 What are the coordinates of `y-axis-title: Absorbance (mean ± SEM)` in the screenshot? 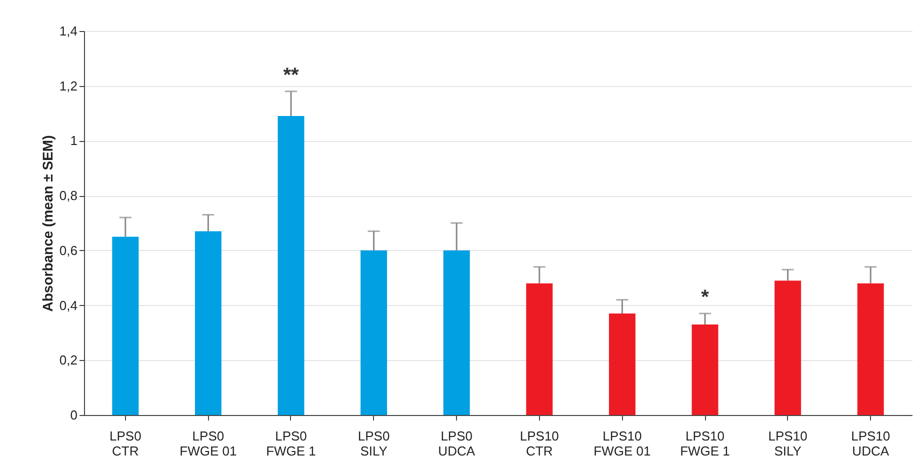 It's located at (47, 223).